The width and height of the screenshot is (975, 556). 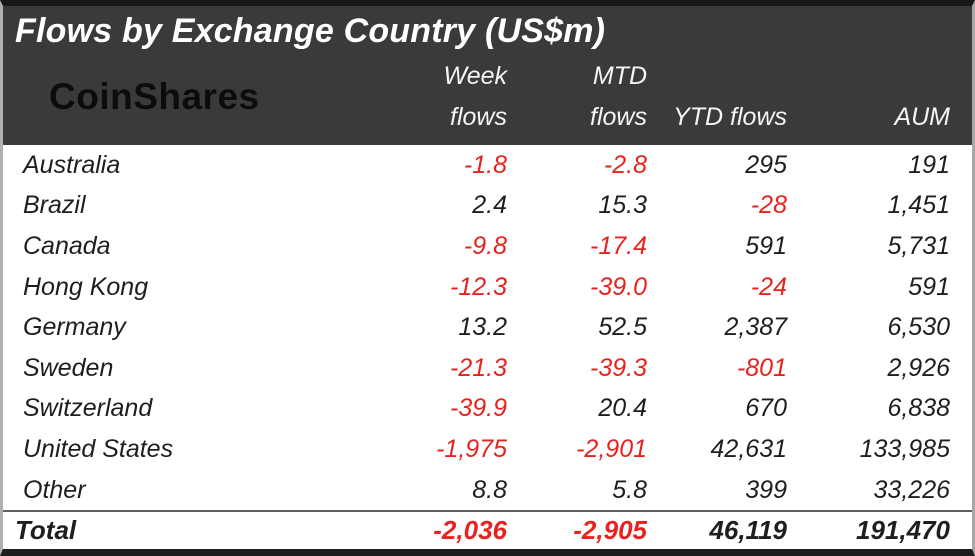 I want to click on ytd-flows-cell: 2,387, so click(x=755, y=327).